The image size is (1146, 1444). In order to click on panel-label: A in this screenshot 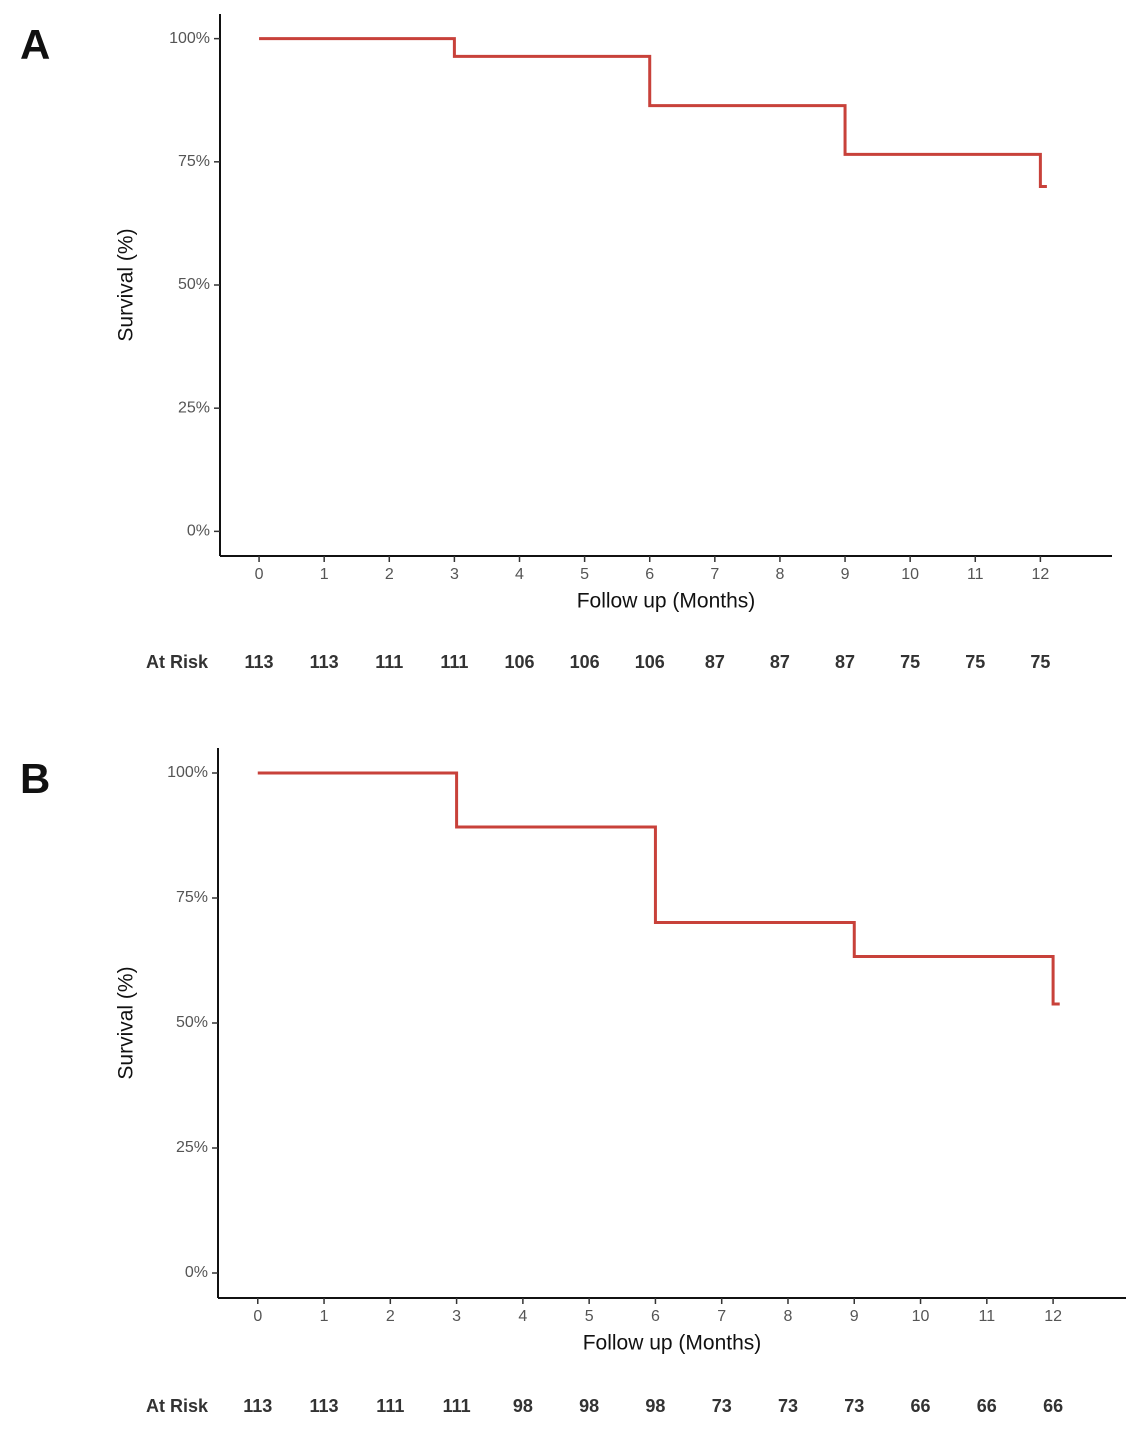, I will do `click(35, 44)`.